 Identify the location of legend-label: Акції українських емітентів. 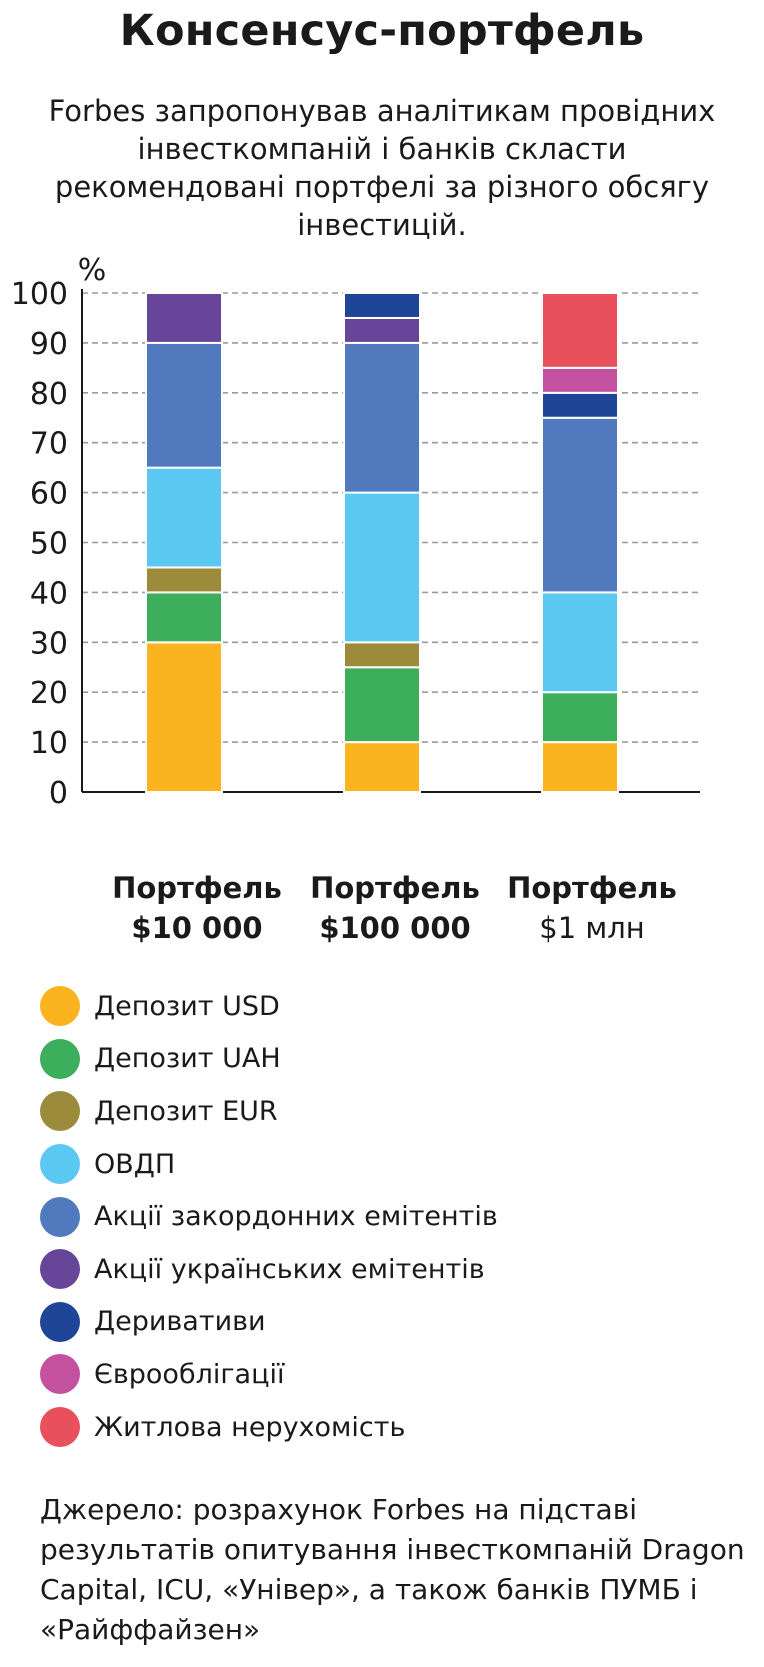
(289, 1269).